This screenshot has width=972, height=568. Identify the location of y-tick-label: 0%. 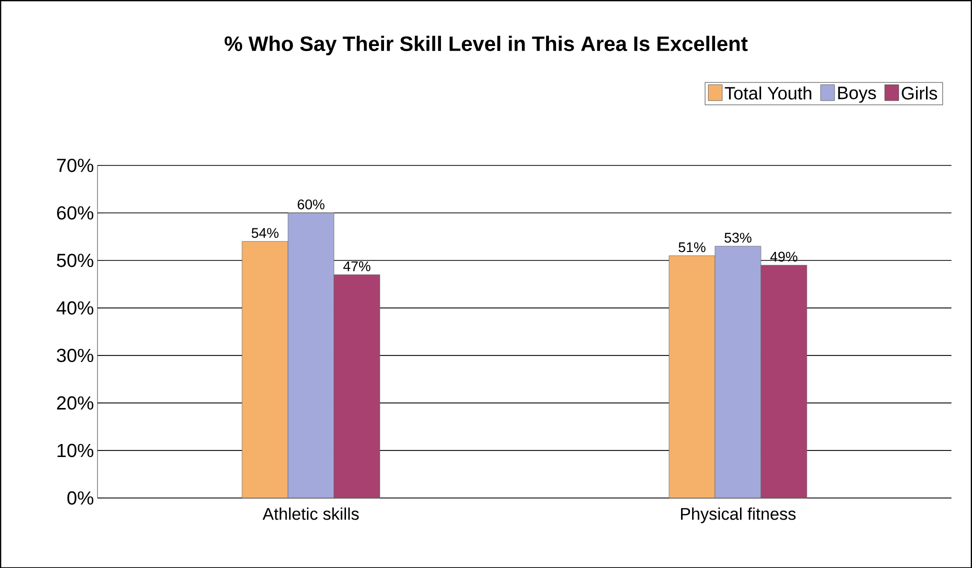
(80, 497).